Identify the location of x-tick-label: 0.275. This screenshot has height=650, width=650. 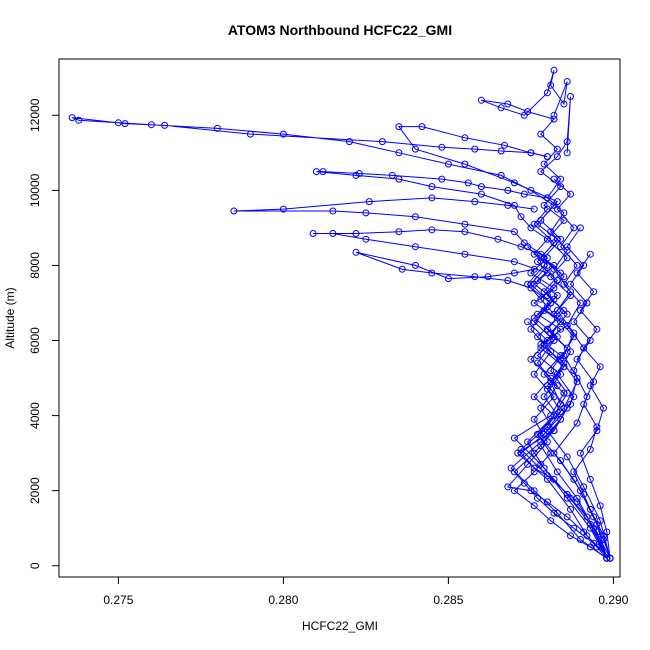
(118, 600).